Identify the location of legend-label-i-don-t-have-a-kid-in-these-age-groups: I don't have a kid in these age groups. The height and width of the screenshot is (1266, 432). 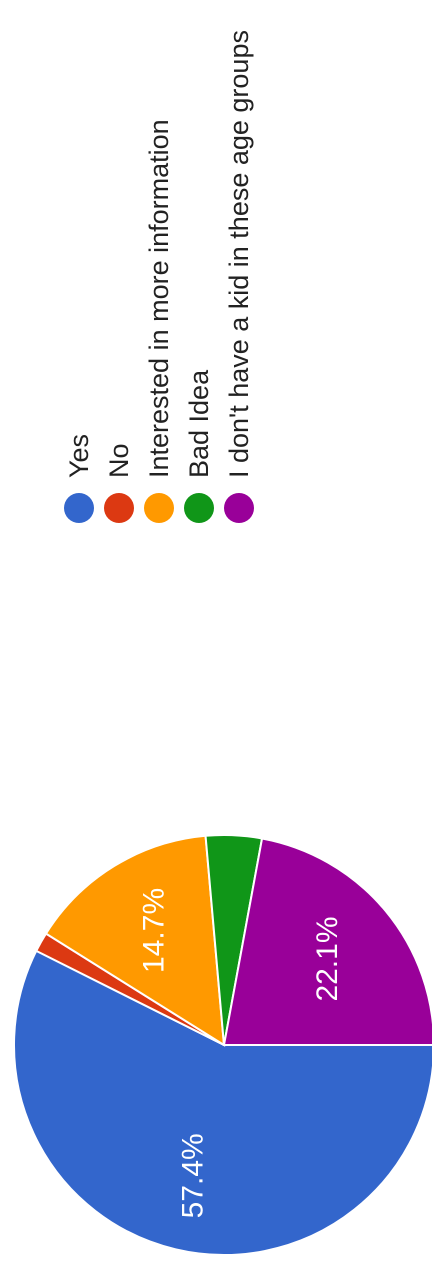
(239, 254).